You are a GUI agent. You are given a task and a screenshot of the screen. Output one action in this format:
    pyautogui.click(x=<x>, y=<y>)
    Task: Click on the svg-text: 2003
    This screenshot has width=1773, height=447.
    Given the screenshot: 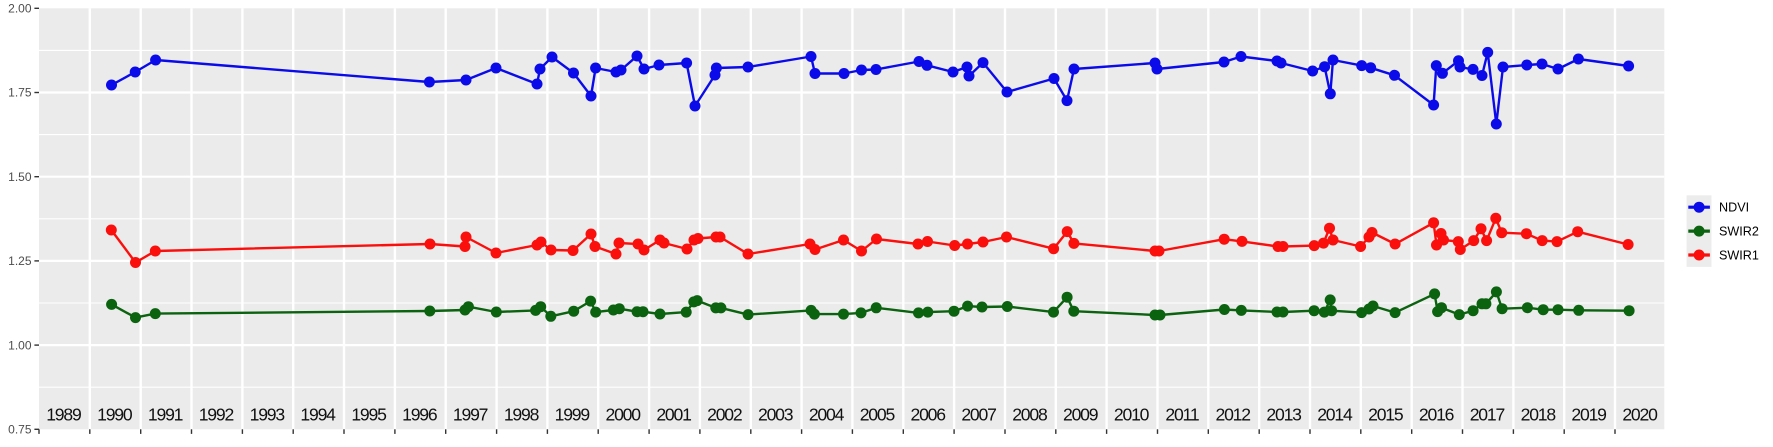 What is the action you would take?
    pyautogui.click(x=776, y=415)
    